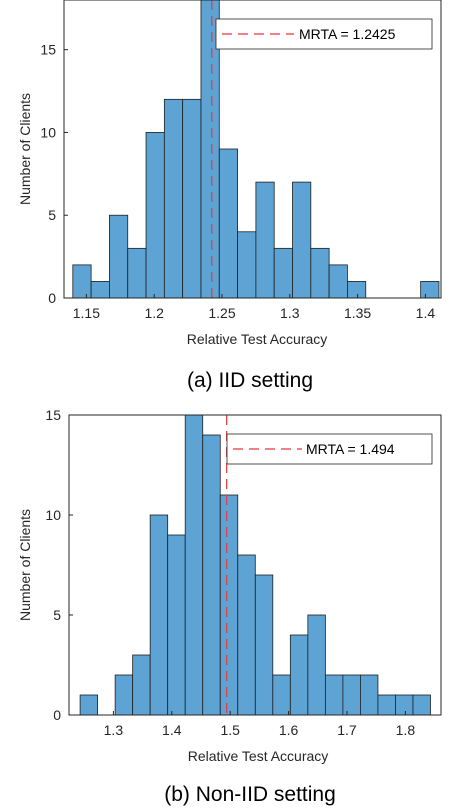 This screenshot has height=810, width=455. Describe the element at coordinates (347, 730) in the screenshot. I see `x-tick-label: 1.7` at that location.